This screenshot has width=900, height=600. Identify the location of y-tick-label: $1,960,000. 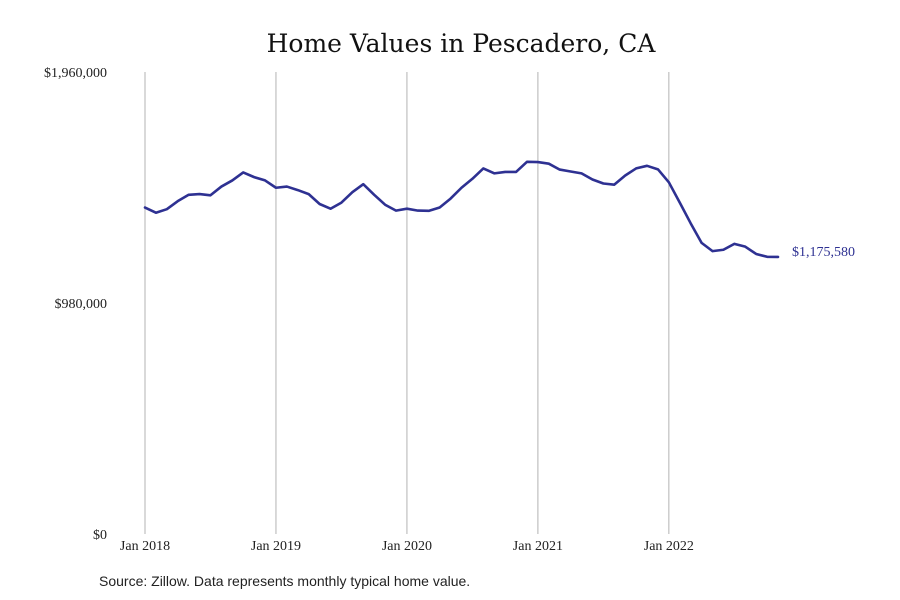
(75, 73).